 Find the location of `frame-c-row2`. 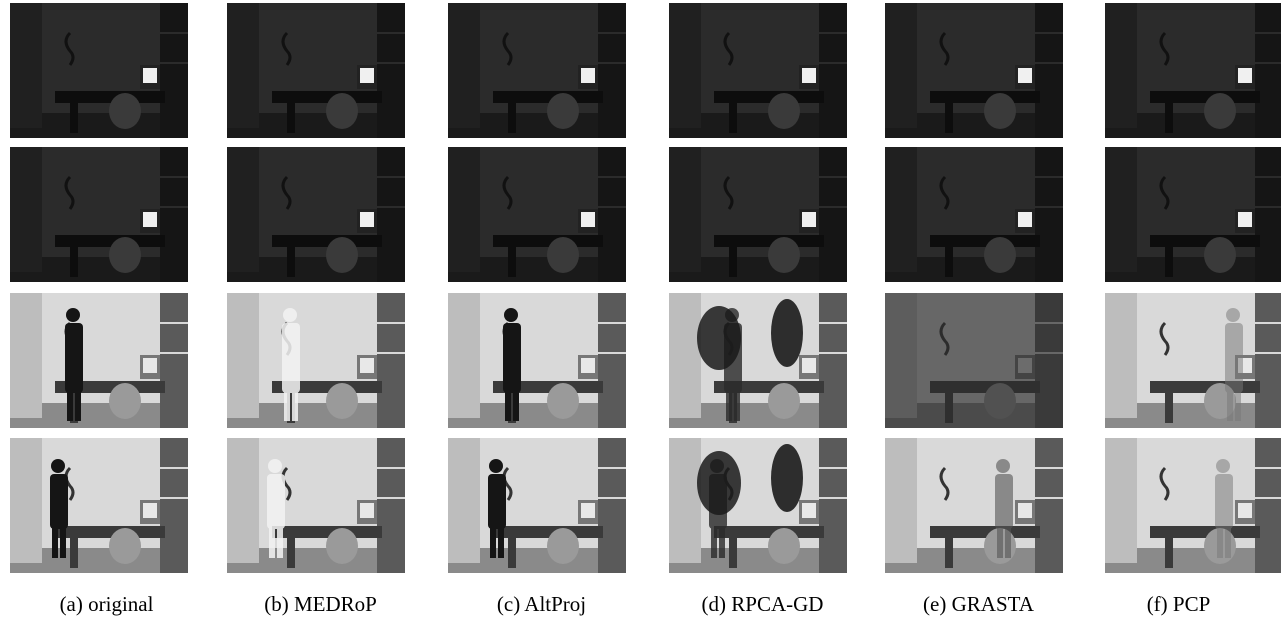

frame-c-row2 is located at coordinates (537, 214).